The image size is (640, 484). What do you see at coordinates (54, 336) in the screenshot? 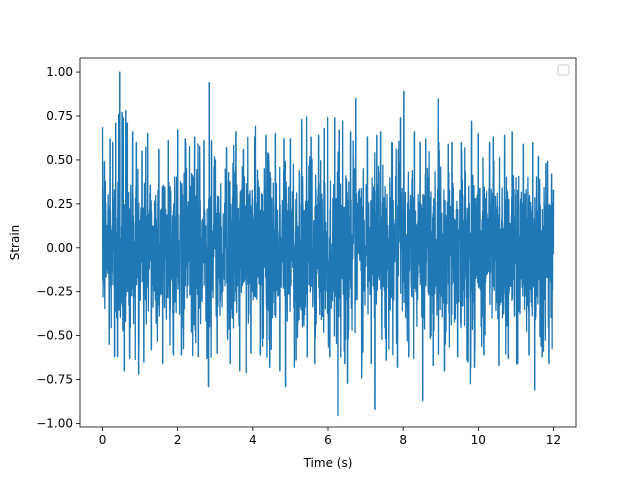
I see `y-tick-label: −0.50` at bounding box center [54, 336].